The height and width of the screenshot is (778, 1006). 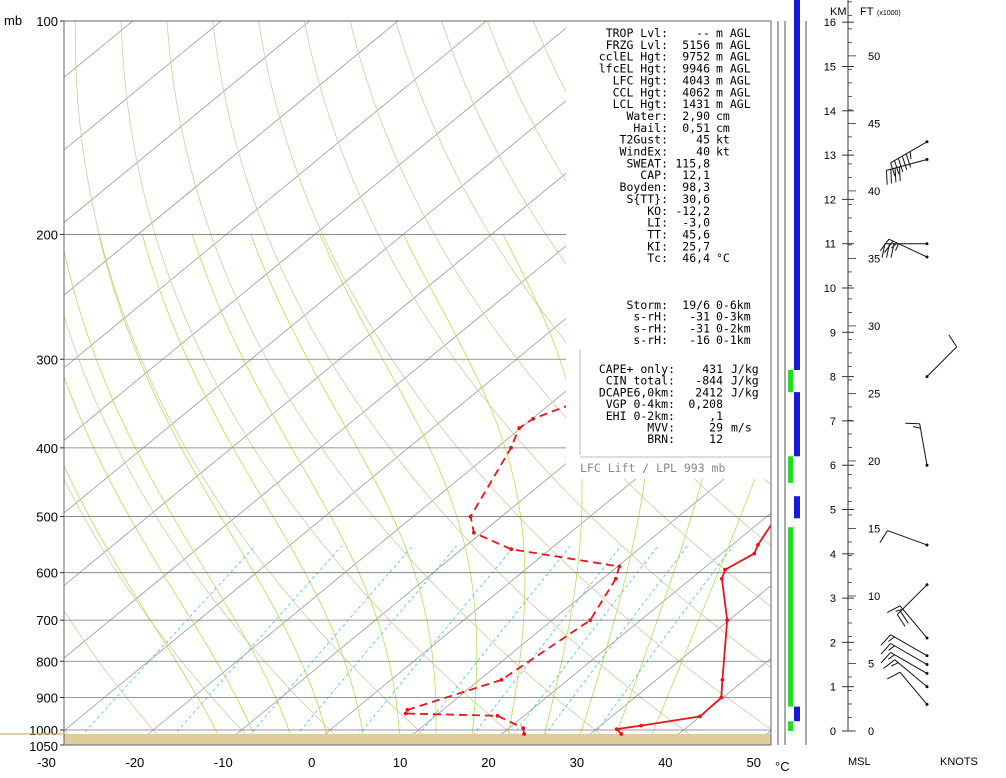 What do you see at coordinates (47, 620) in the screenshot?
I see `pressure-tick-label: 700` at bounding box center [47, 620].